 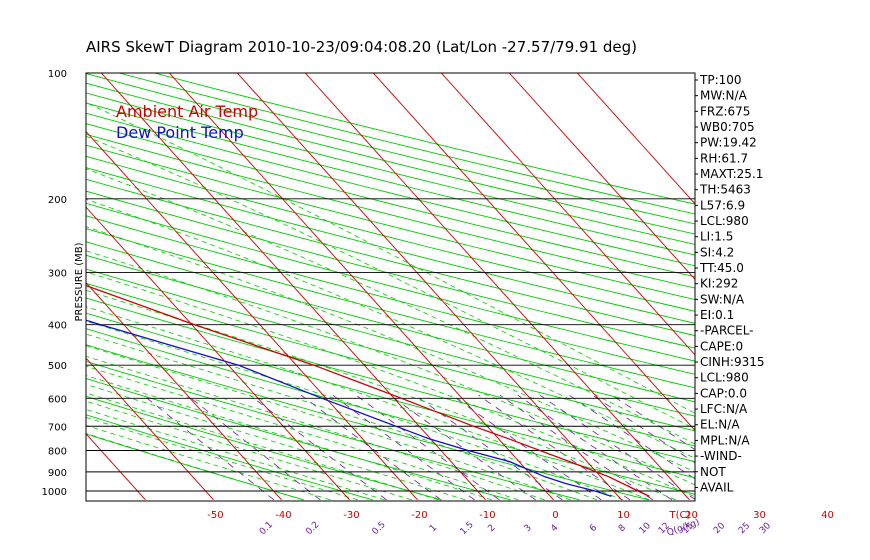 I want to click on index-label: PW:19.42, so click(x=728, y=143).